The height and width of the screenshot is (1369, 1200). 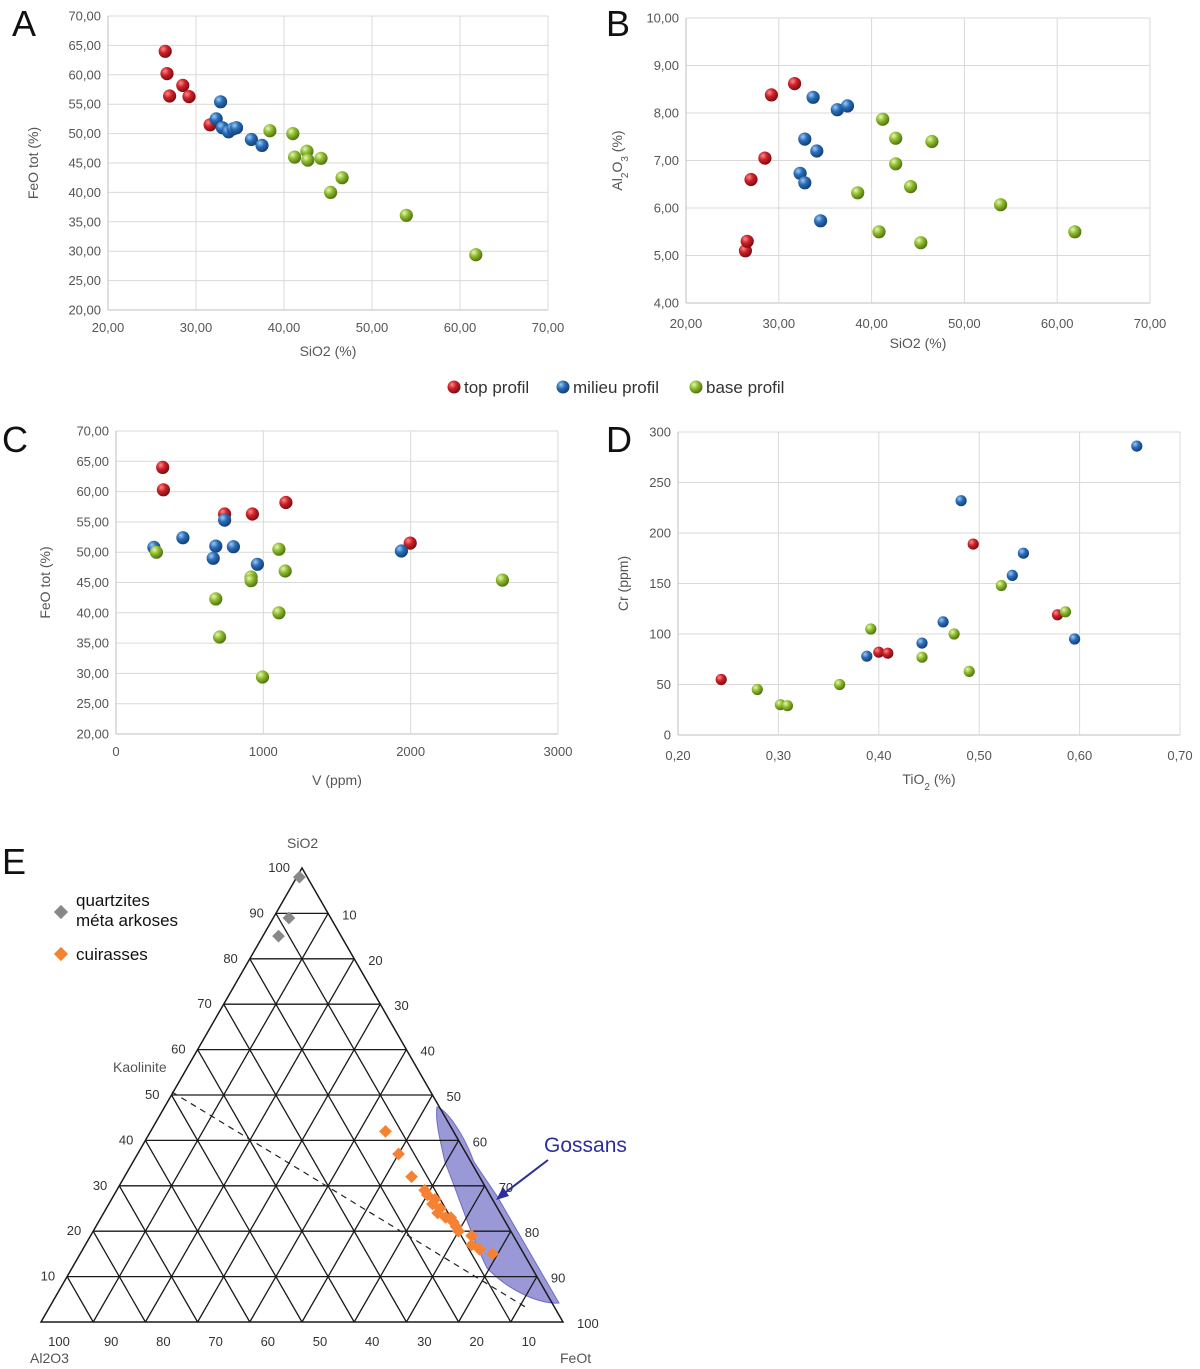 I want to click on legend-label-quartzites-line1: quartzites, so click(x=113, y=900).